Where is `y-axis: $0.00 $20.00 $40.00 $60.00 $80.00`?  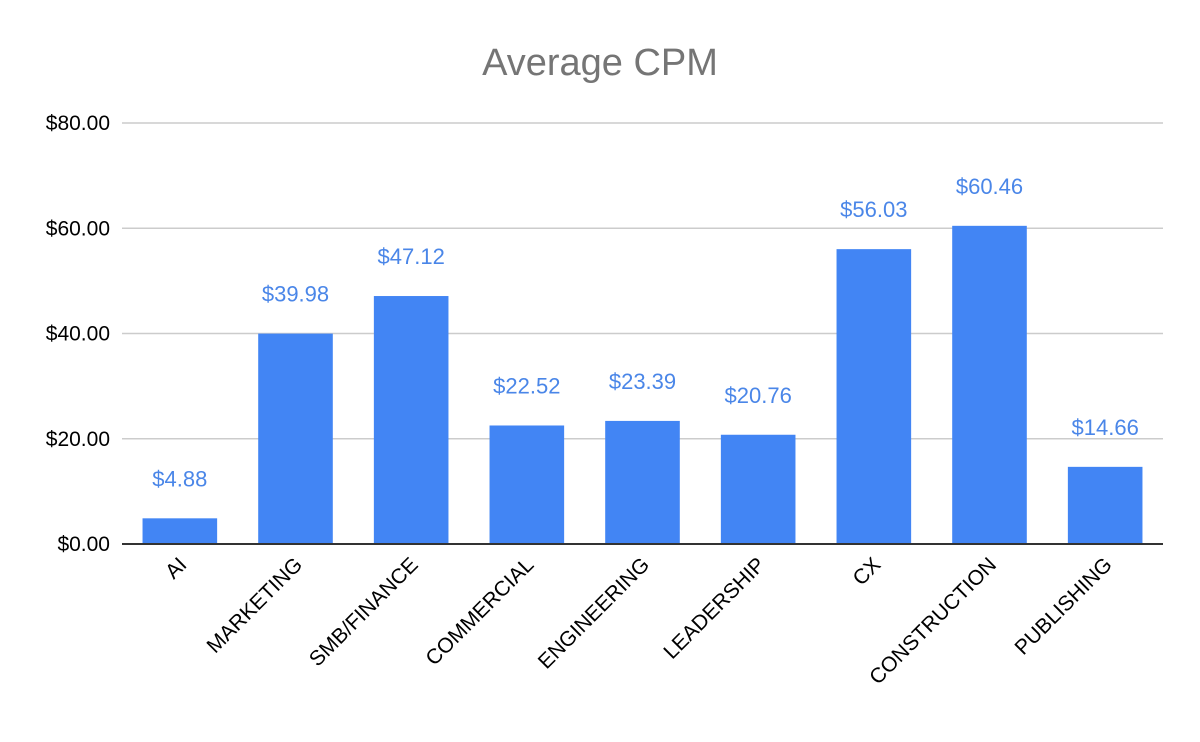
y-axis: $0.00 $20.00 $40.00 $60.00 $80.00 is located at coordinates (78, 334).